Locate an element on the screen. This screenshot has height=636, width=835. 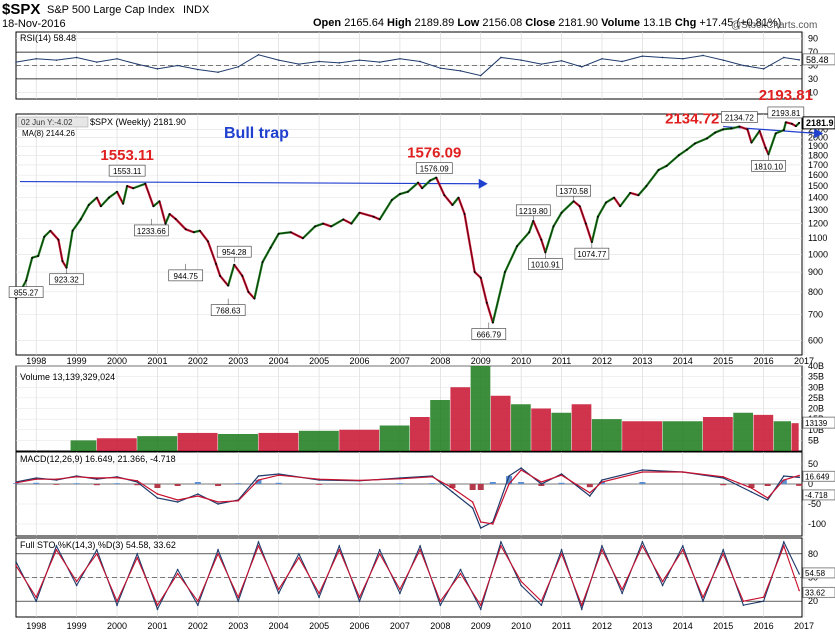
macd-point is located at coordinates (278, 474).